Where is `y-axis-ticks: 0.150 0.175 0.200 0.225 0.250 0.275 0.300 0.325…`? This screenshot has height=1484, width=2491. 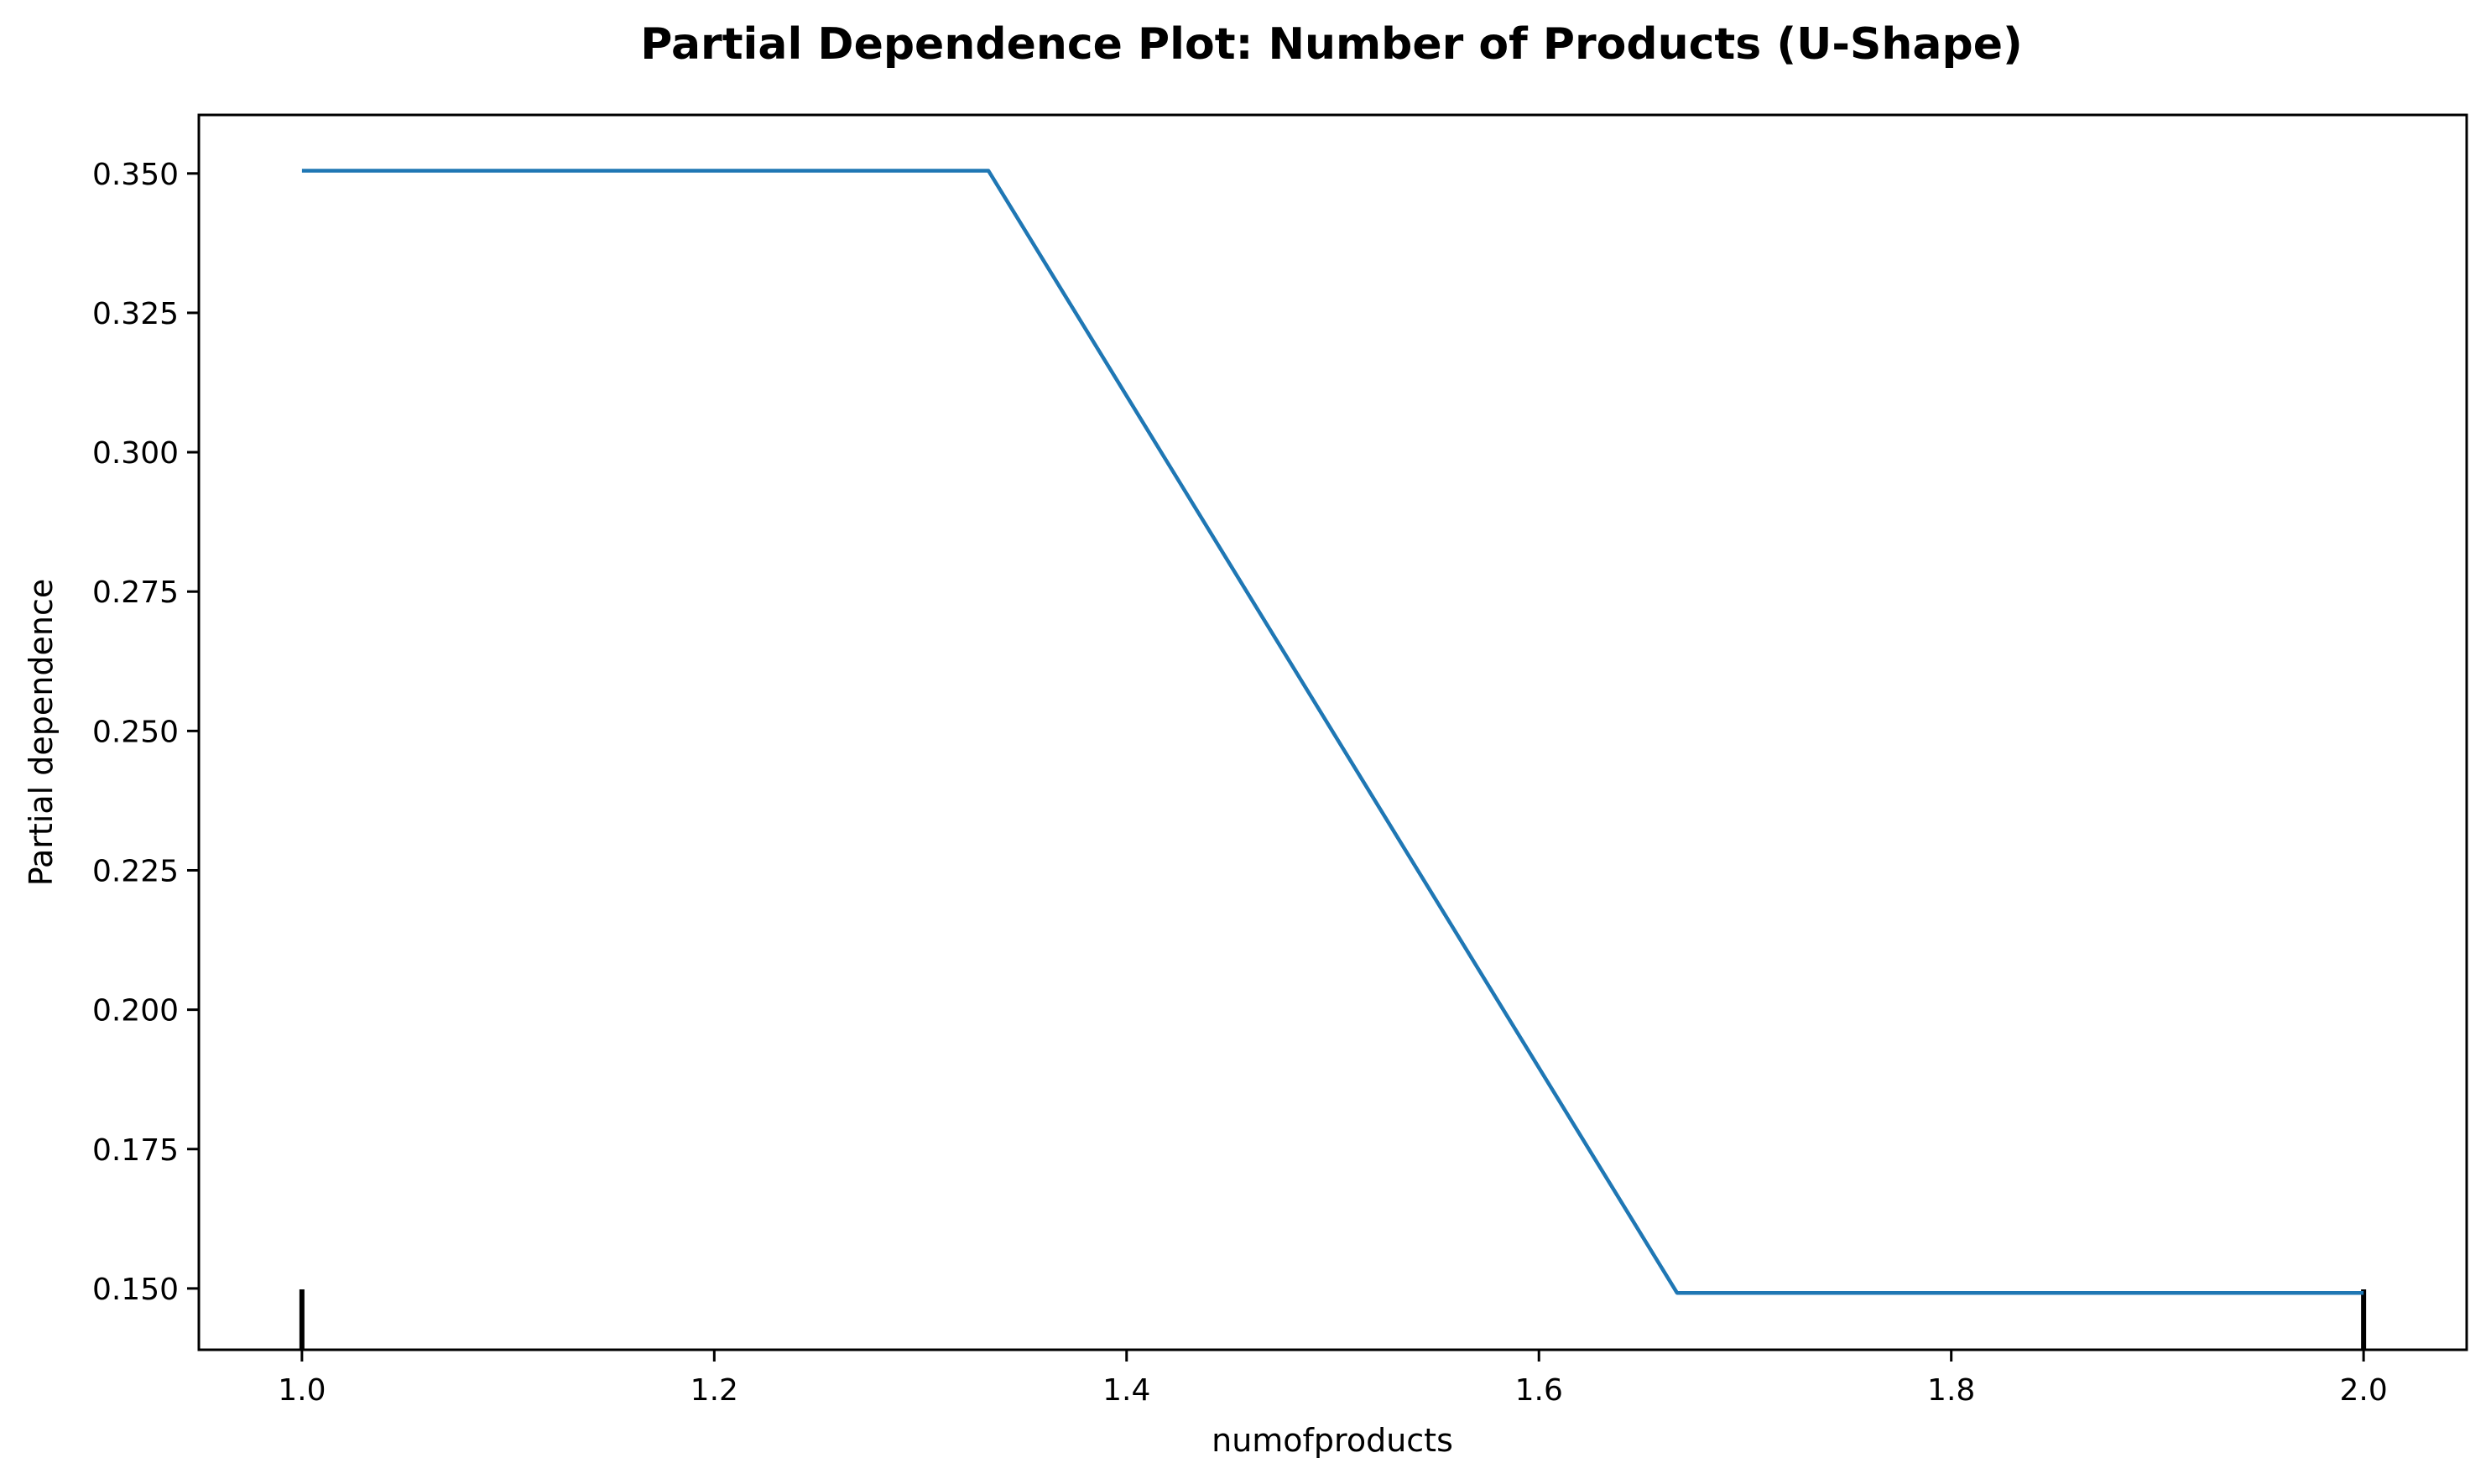 y-axis-ticks: 0.150 0.175 0.200 0.225 0.250 0.275 0.300 0.325… is located at coordinates (146, 732).